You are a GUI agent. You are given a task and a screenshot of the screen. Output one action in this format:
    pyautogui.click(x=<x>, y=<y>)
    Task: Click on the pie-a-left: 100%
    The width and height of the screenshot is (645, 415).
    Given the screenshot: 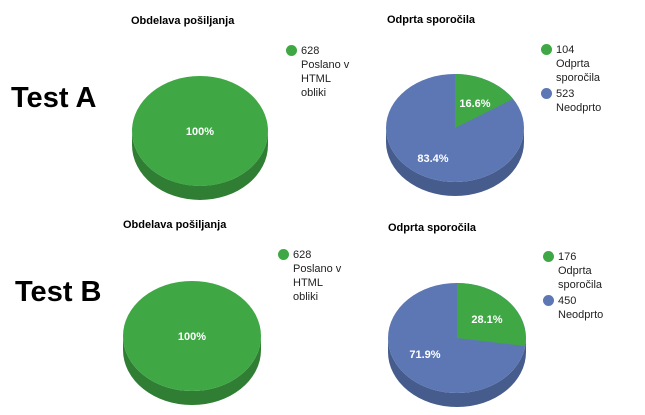 What is the action you would take?
    pyautogui.click(x=200, y=138)
    